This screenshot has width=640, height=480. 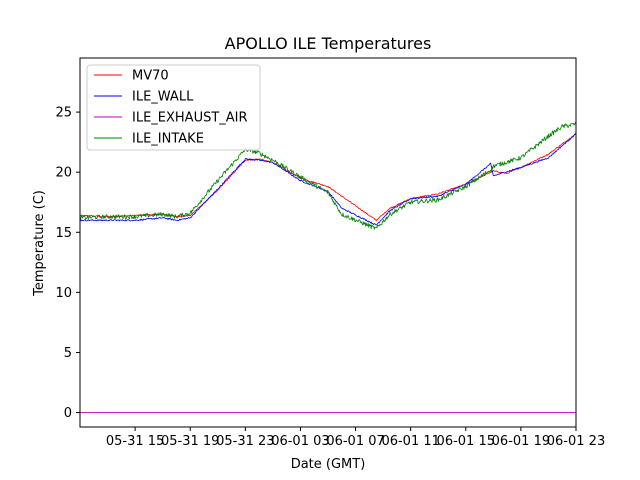 What do you see at coordinates (39, 243) in the screenshot?
I see `y-axis-label: Temperature (C)` at bounding box center [39, 243].